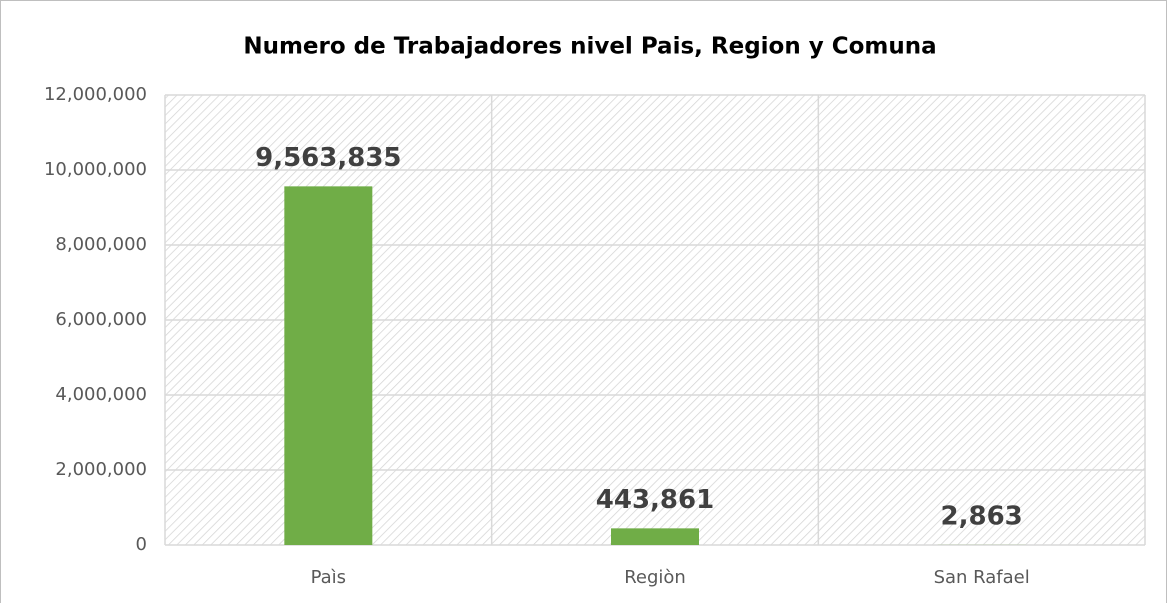  I want to click on x-tick-label: San Rafael, so click(982, 577).